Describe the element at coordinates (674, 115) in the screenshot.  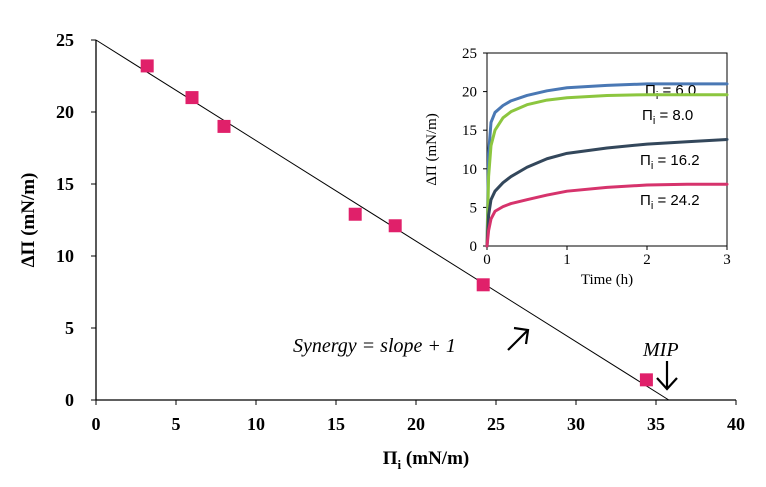
I see `inset-series-label-value: = 8.0` at that location.